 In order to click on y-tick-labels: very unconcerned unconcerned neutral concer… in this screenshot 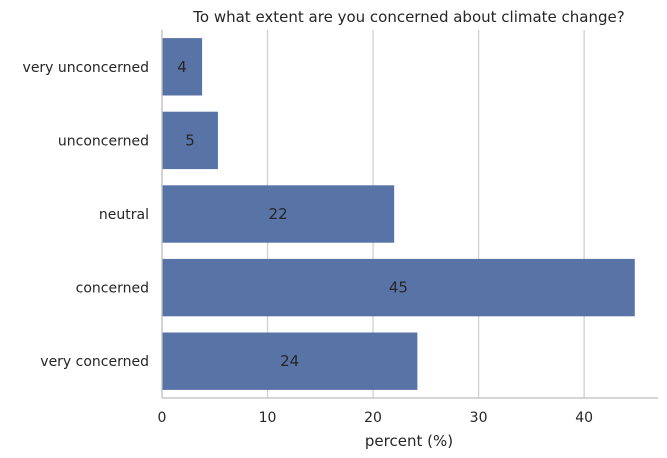, I will do `click(86, 215)`.